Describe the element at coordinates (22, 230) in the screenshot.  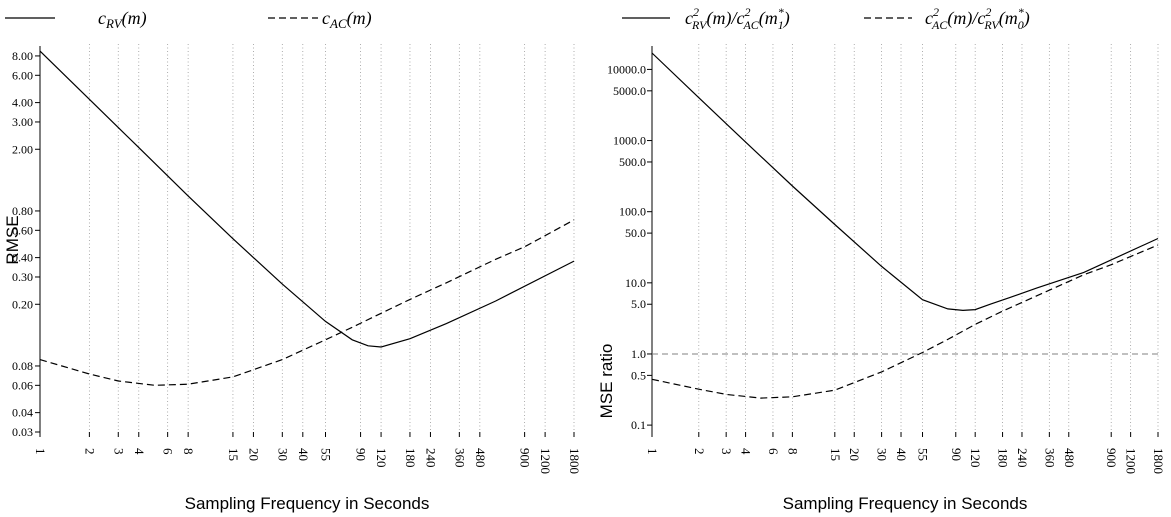
I see `y-tick-label: 0.60` at that location.